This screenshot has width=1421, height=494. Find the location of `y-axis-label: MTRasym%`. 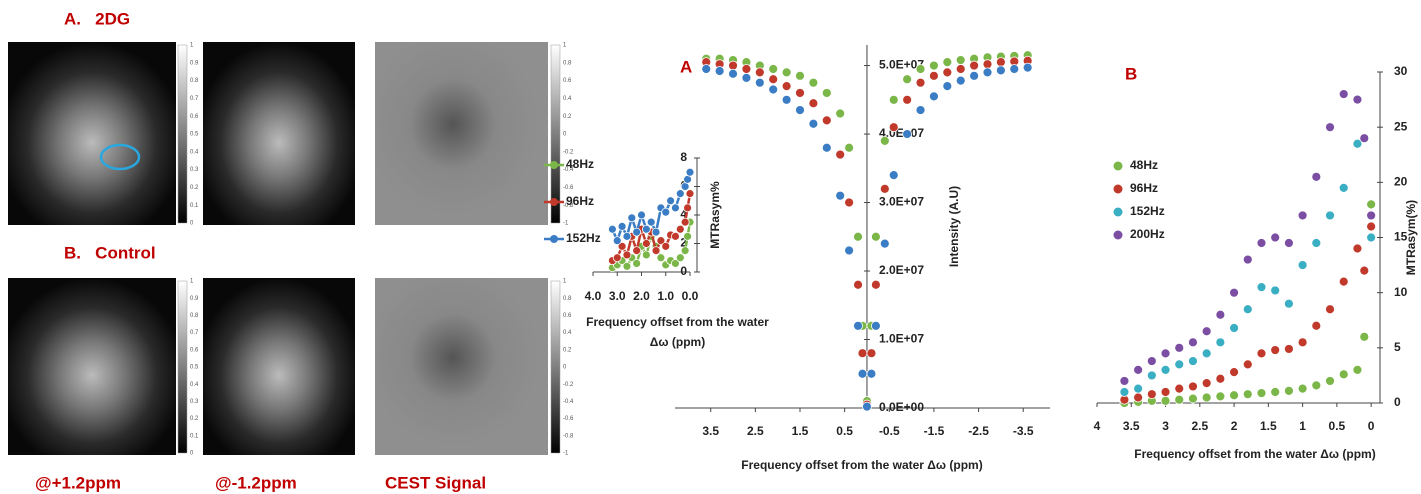

y-axis-label: MTRasym% is located at coordinates (715, 215).